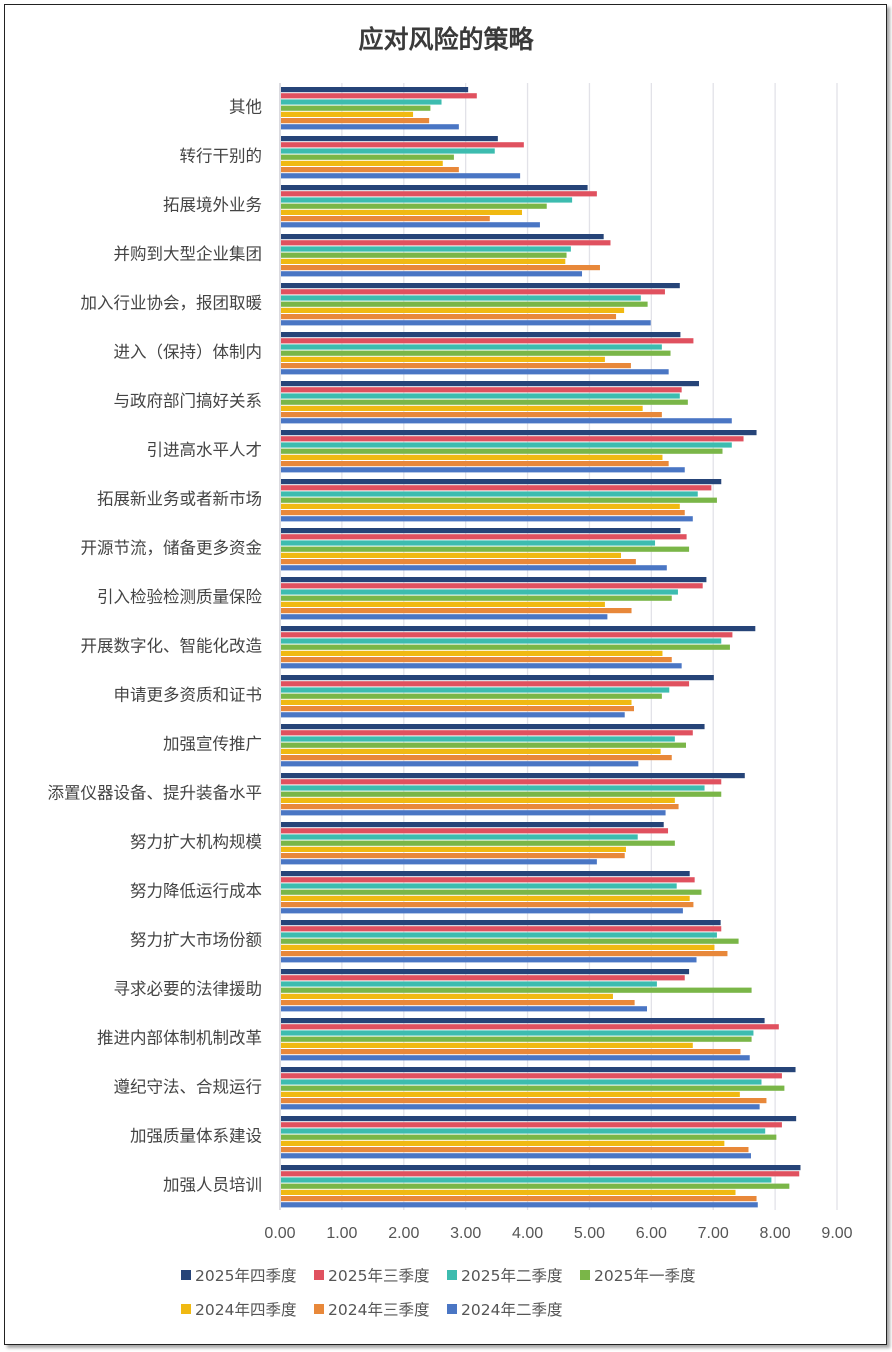  What do you see at coordinates (196, 1136) in the screenshot?
I see `category-label: 加强质量体系建设` at bounding box center [196, 1136].